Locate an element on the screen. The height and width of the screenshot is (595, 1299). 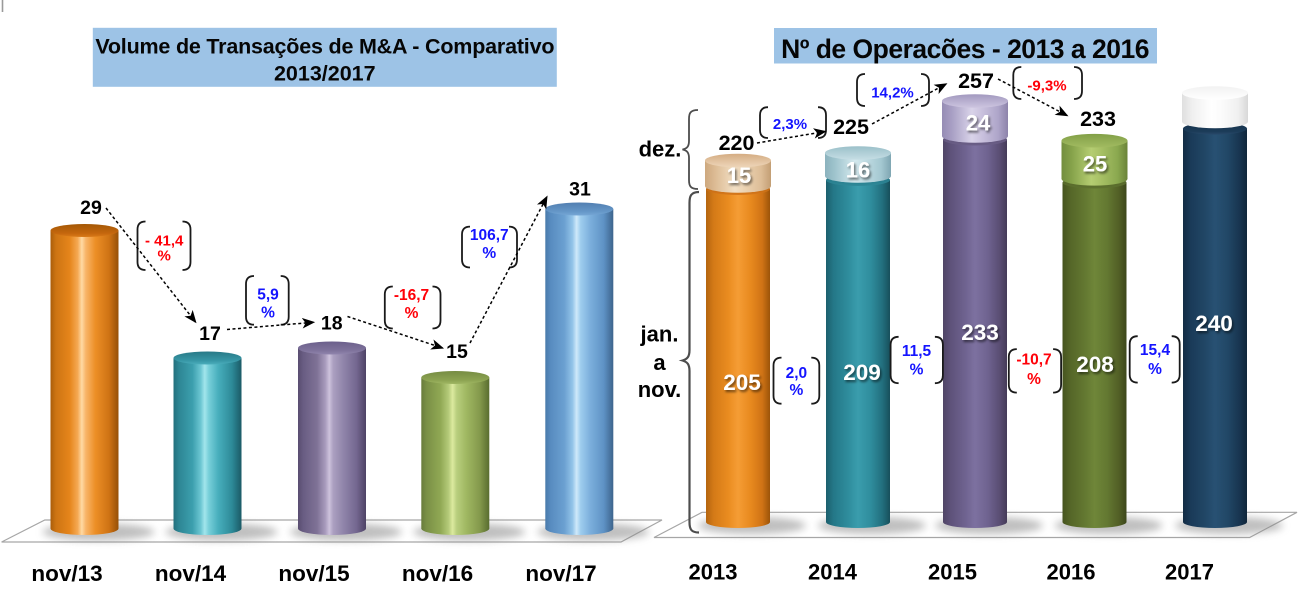
svg-text: 220 is located at coordinates (737, 143).